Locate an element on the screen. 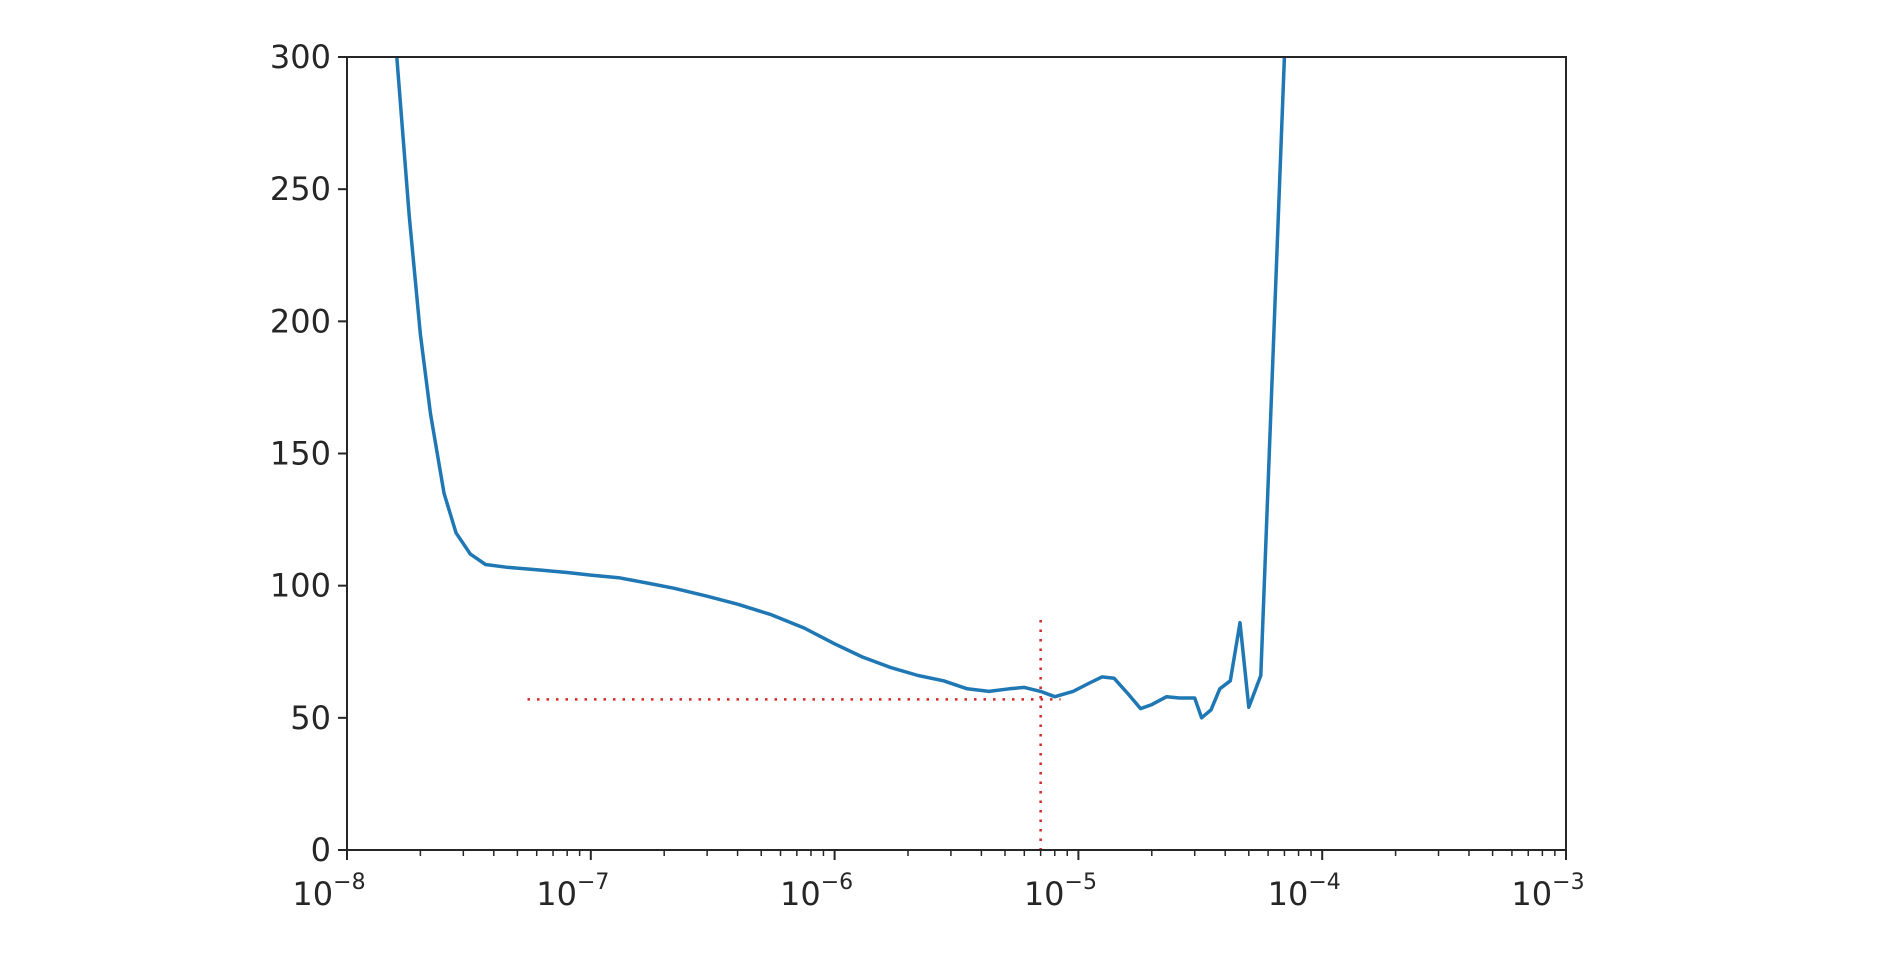 The height and width of the screenshot is (975, 1896). y-tick-label: 50 is located at coordinates (310, 718).